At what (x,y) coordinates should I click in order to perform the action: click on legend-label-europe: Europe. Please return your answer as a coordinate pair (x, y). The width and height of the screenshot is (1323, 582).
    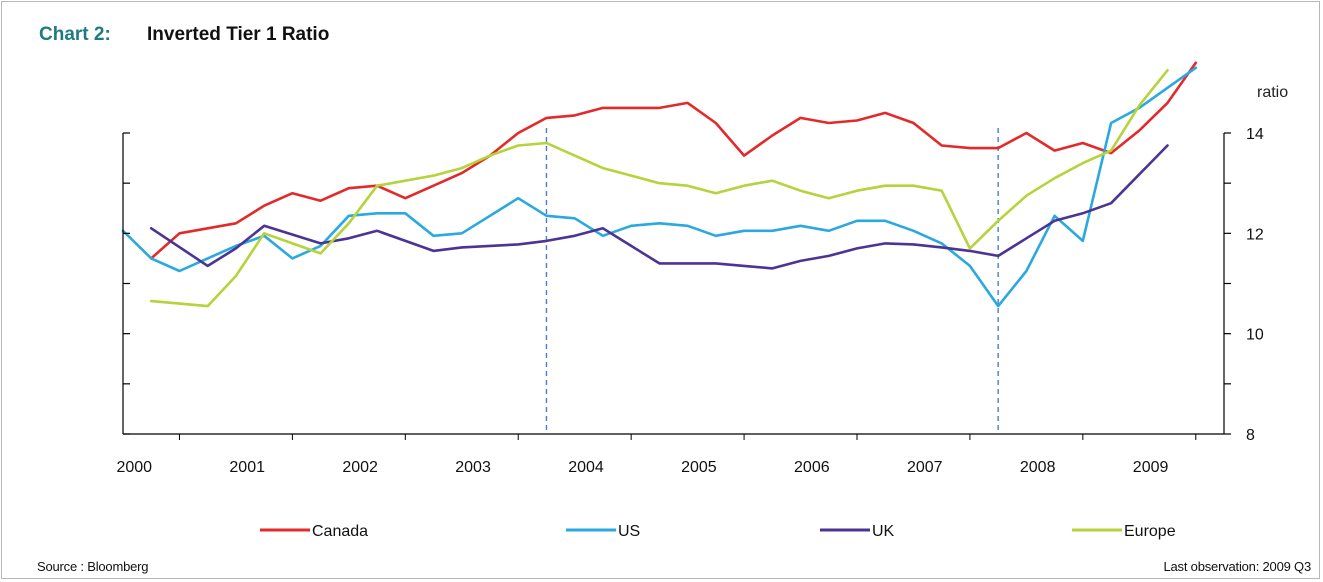
    Looking at the image, I should click on (1150, 531).